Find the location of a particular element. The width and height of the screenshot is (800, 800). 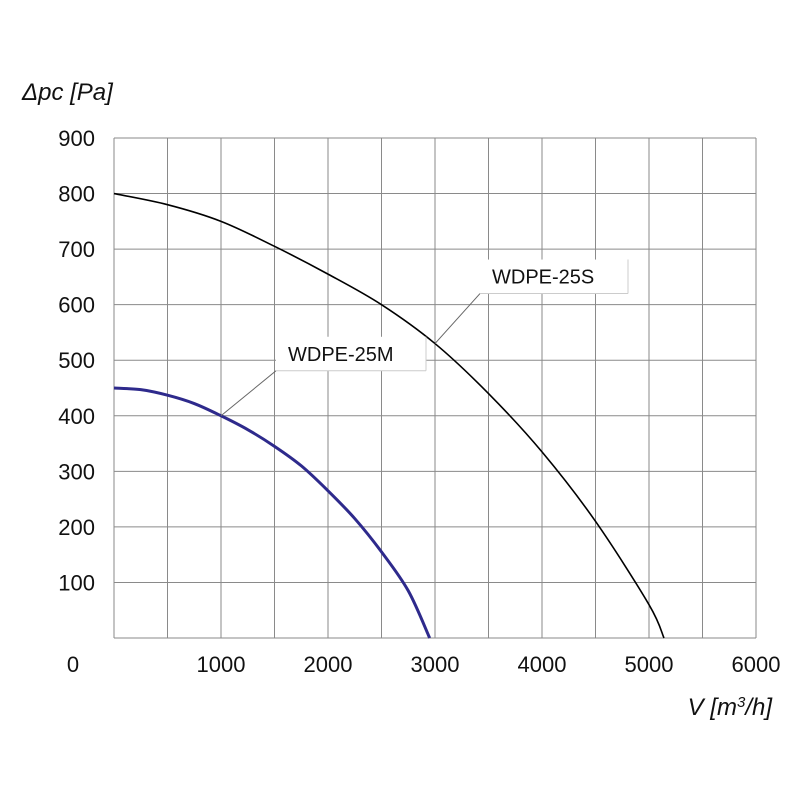

y-tick-label: 200 is located at coordinates (76, 527).